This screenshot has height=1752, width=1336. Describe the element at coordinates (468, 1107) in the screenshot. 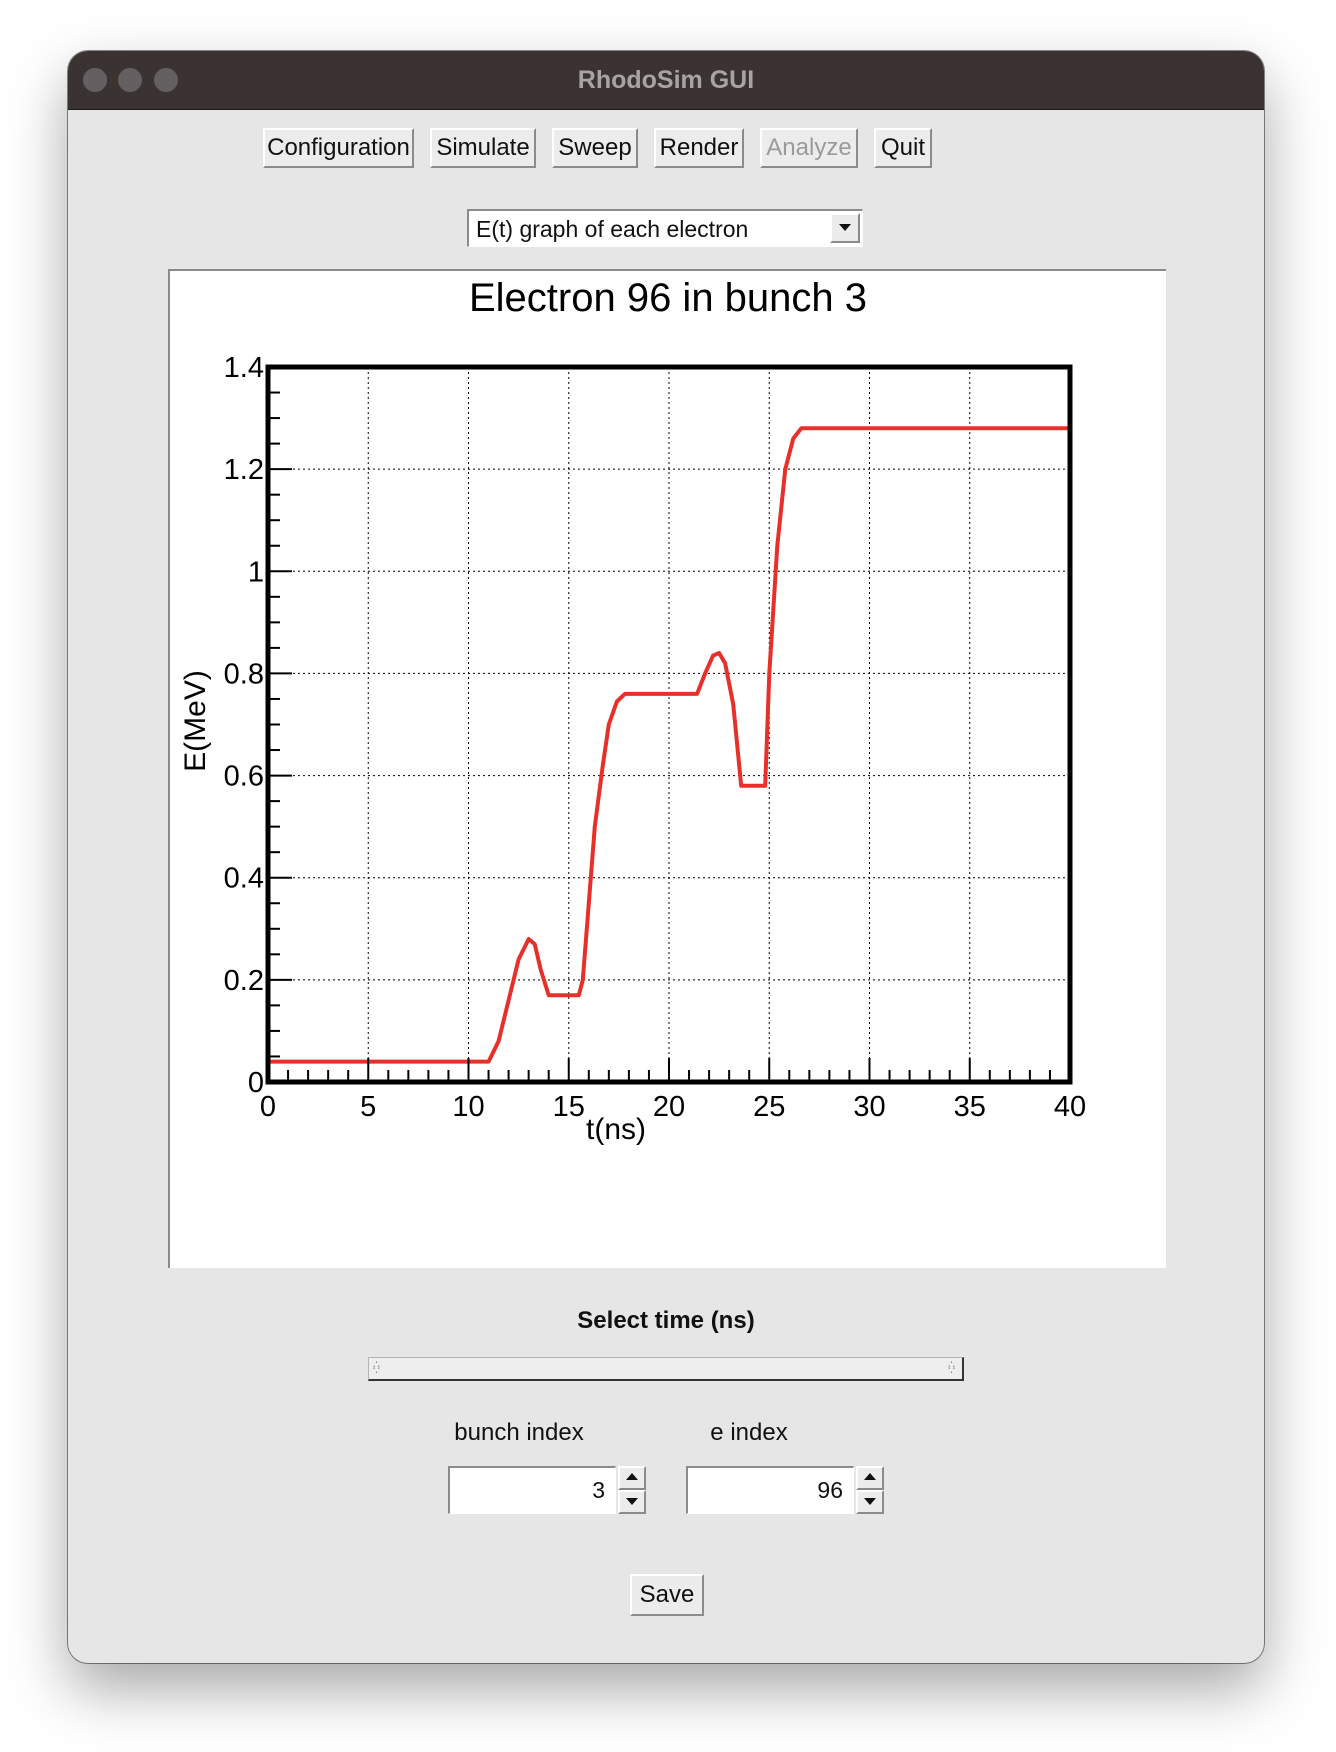

I see `x-tick-label: 10` at that location.